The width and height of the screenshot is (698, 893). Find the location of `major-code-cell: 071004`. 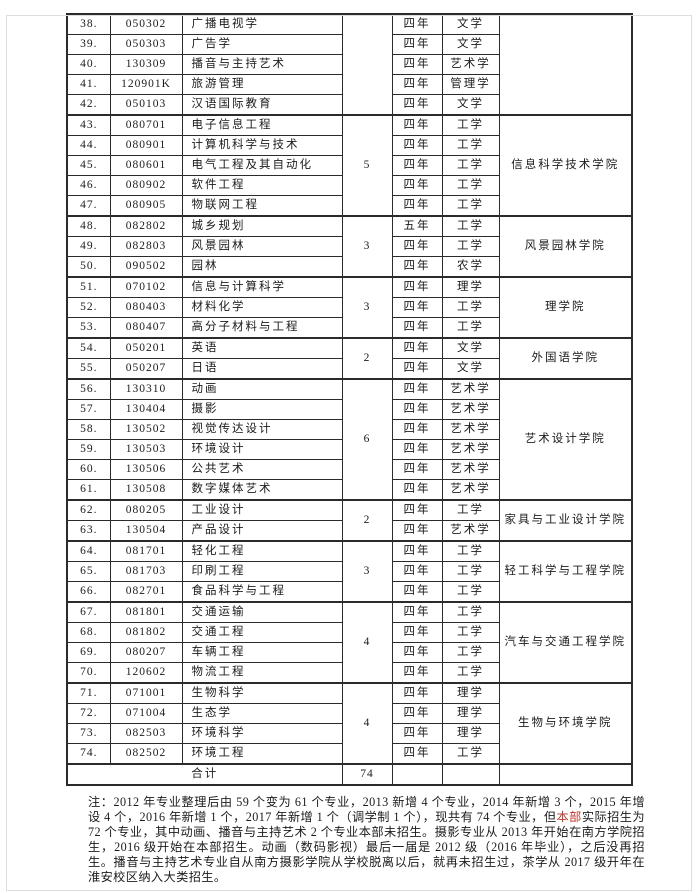

major-code-cell: 071004 is located at coordinates (146, 713).